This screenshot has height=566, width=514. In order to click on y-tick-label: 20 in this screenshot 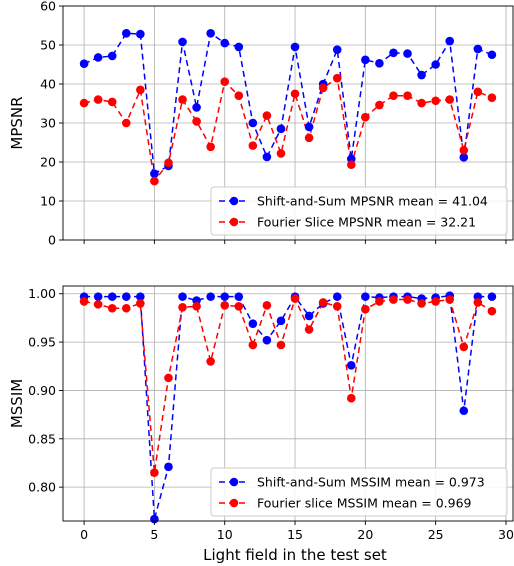, I will do `click(48, 162)`.